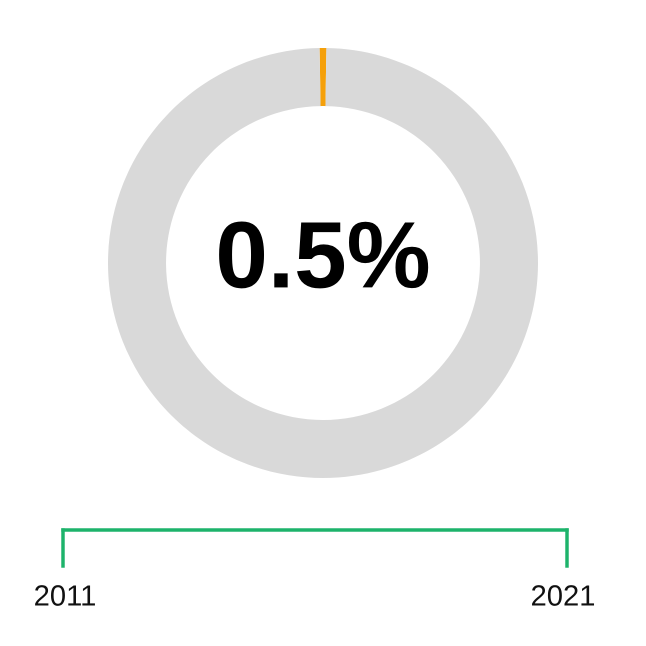  I want to click on text: 0.5%, so click(323, 254).